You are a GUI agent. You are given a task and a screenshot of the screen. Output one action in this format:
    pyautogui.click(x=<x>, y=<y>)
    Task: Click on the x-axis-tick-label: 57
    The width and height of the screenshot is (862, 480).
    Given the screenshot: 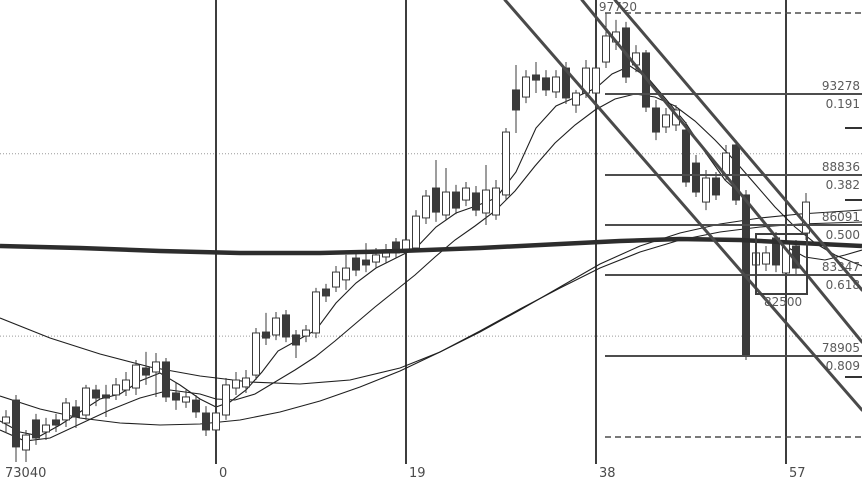 What is the action you would take?
    pyautogui.click(x=797, y=473)
    